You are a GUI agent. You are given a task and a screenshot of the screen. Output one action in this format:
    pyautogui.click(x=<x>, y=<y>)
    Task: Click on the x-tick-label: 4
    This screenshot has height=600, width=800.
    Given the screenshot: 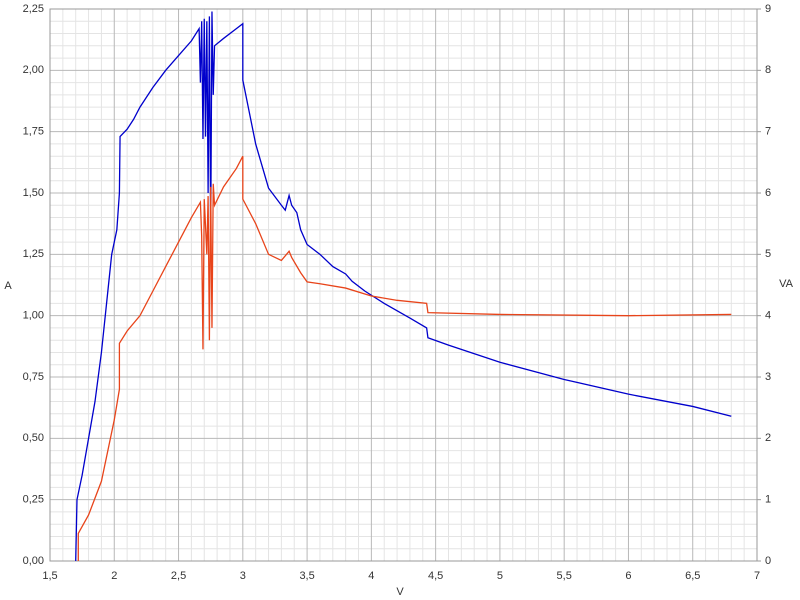 What is the action you would take?
    pyautogui.click(x=371, y=576)
    